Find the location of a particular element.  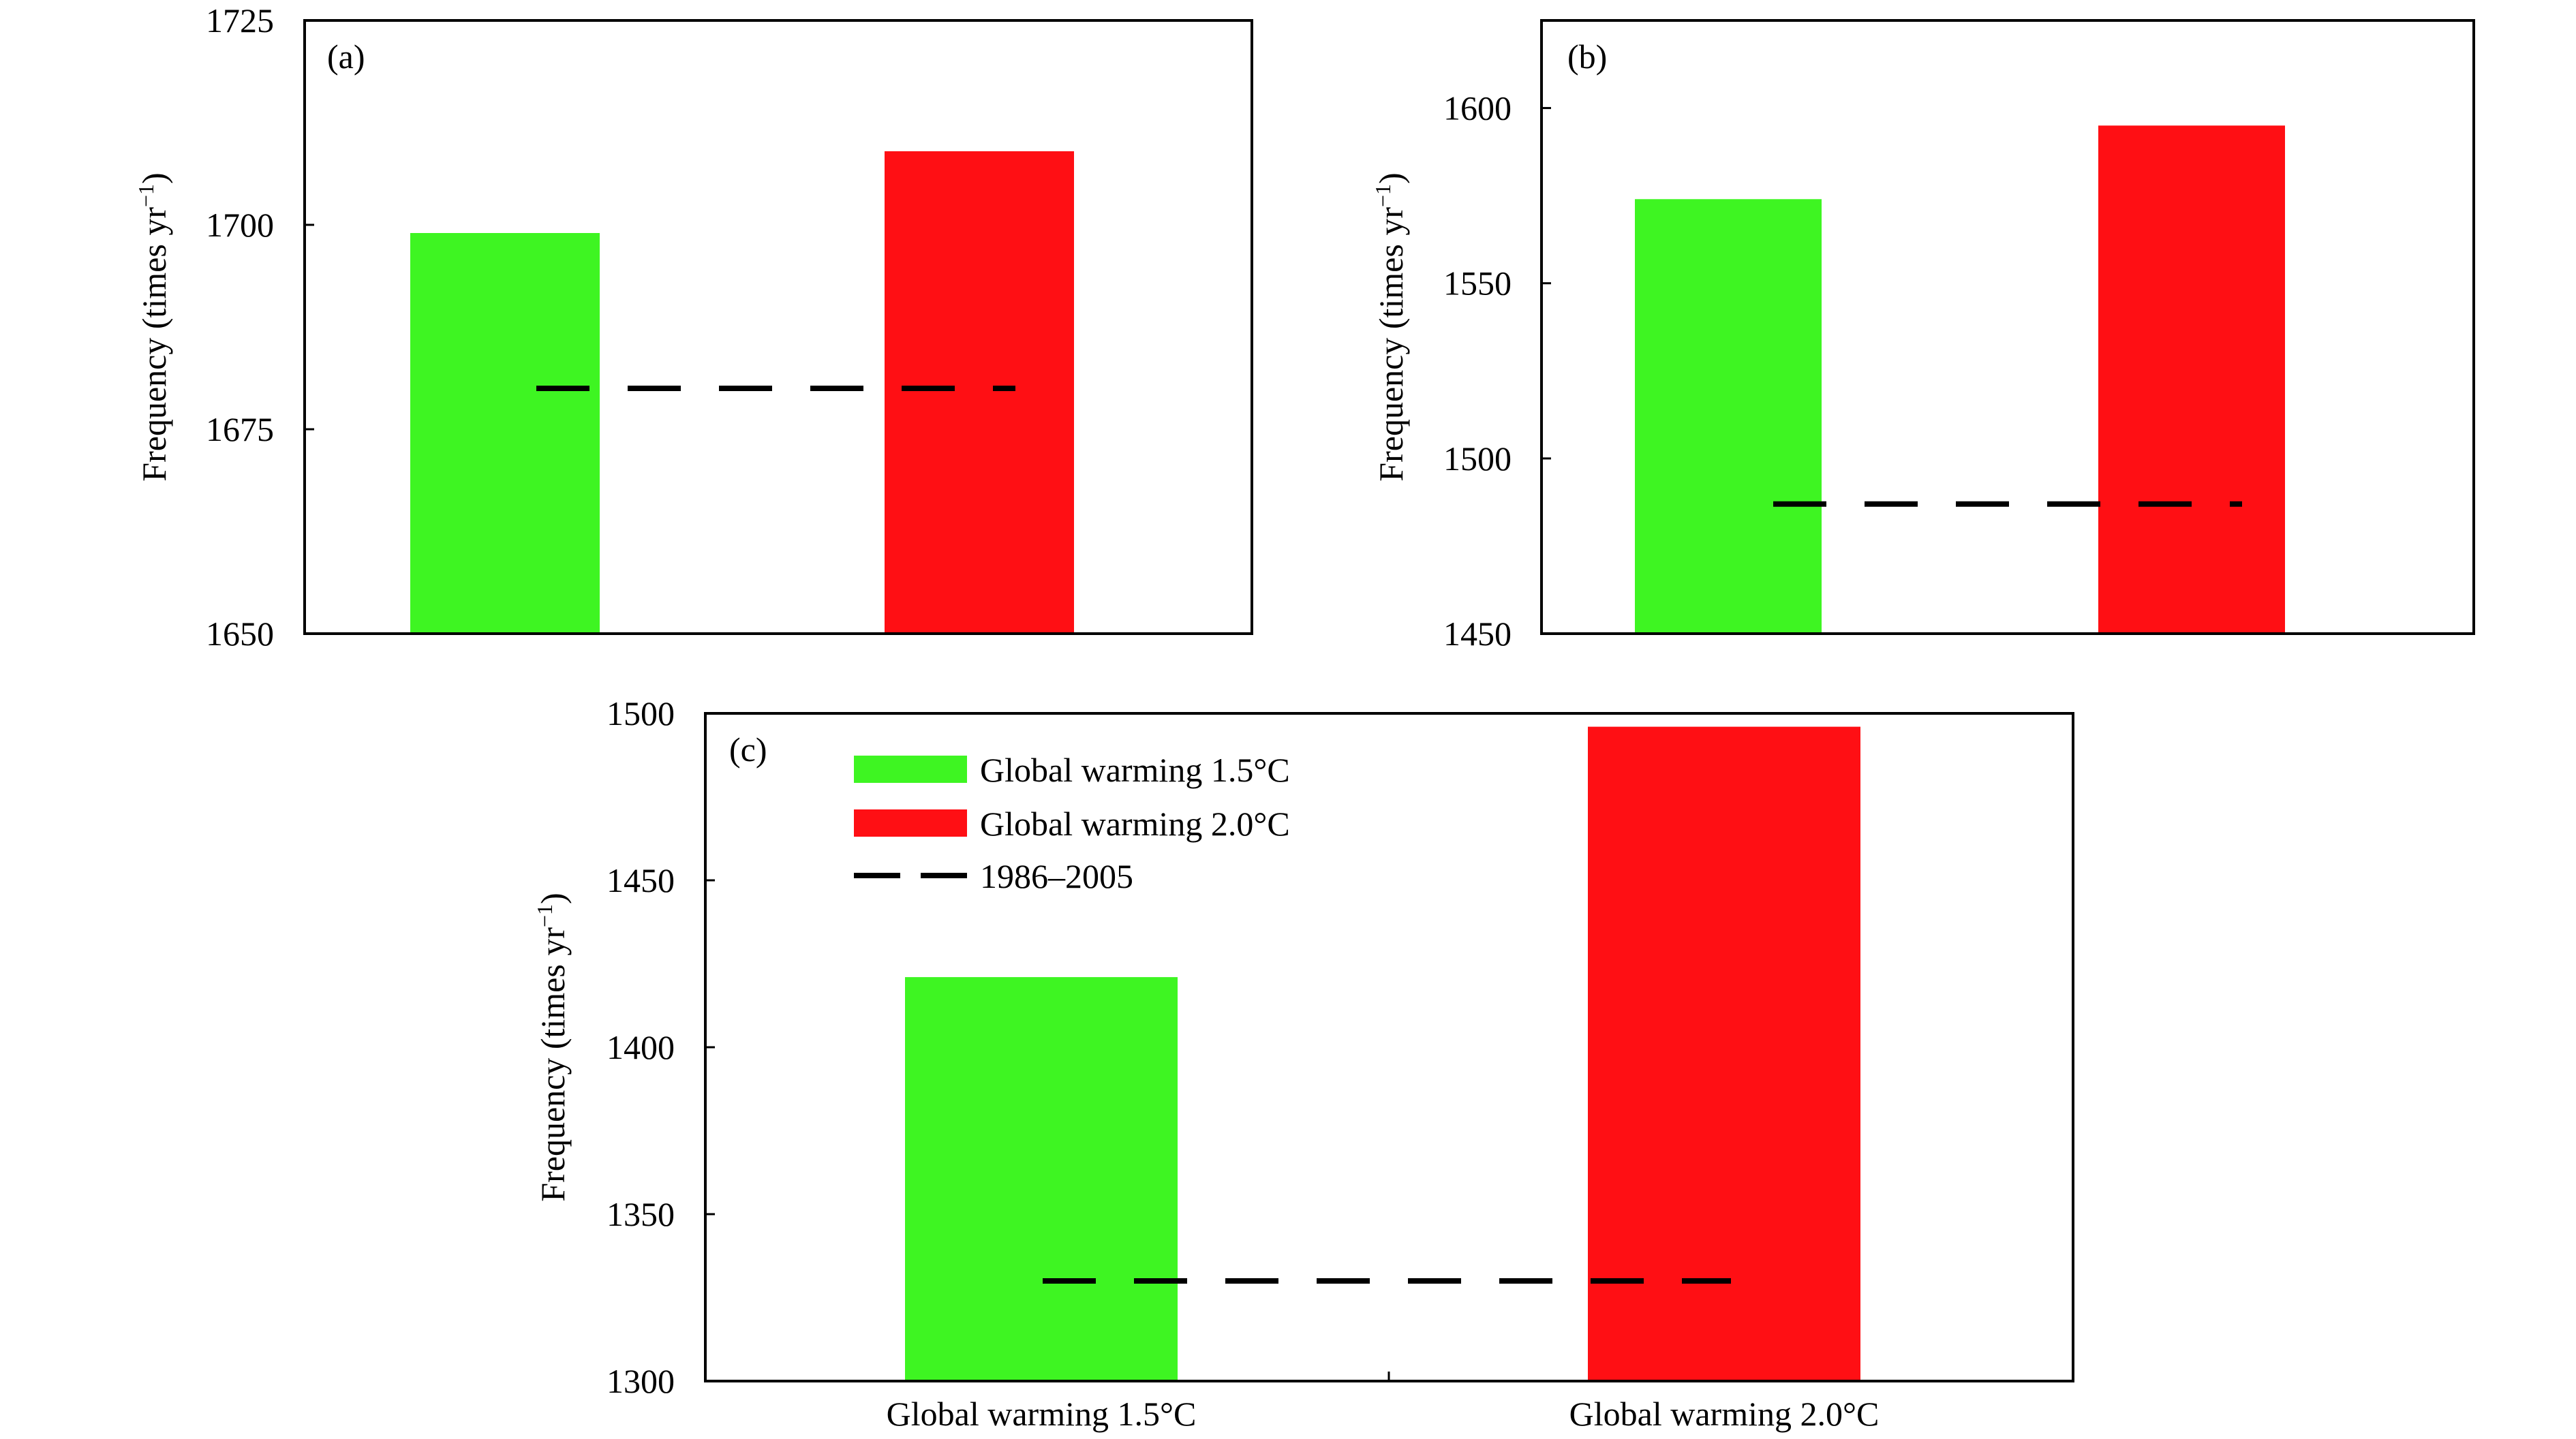

panel-c-tick-labels: 1300 1350 1400 1450 1500 is located at coordinates (641, 1047).